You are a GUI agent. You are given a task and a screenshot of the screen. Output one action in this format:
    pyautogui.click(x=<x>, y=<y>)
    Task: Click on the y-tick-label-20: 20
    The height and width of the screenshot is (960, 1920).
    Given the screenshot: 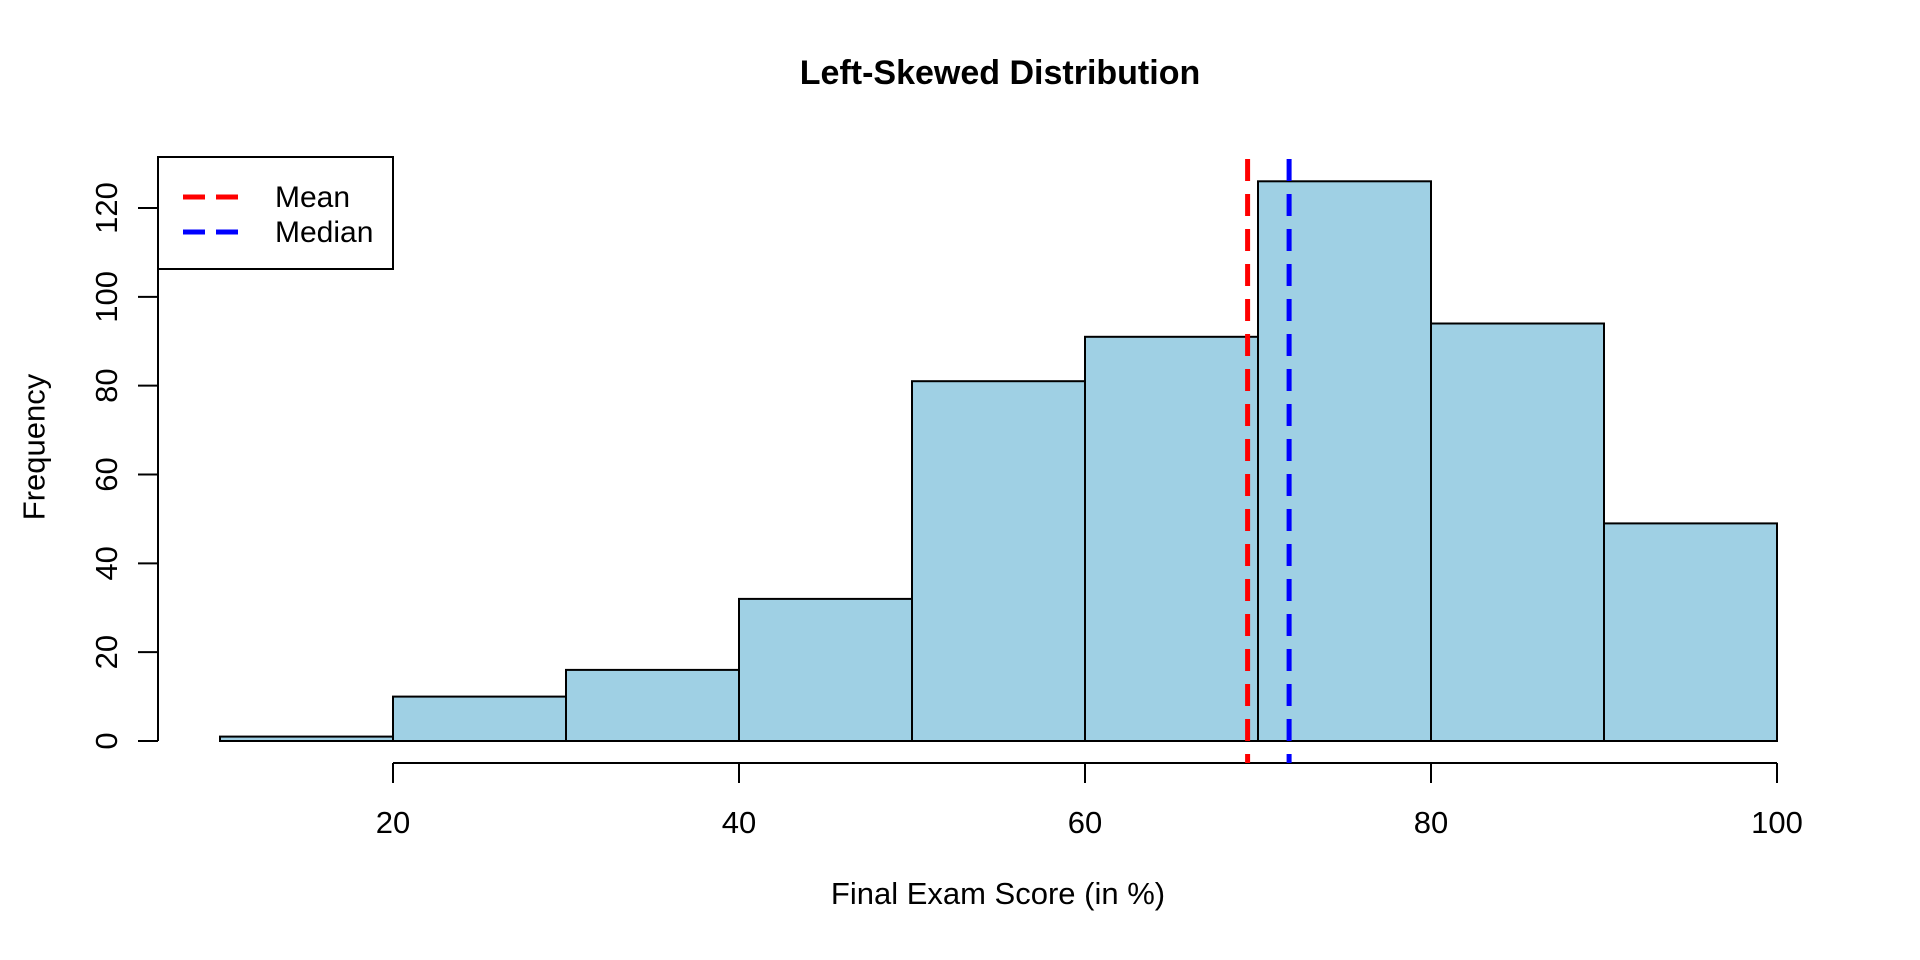 What is the action you would take?
    pyautogui.click(x=106, y=652)
    